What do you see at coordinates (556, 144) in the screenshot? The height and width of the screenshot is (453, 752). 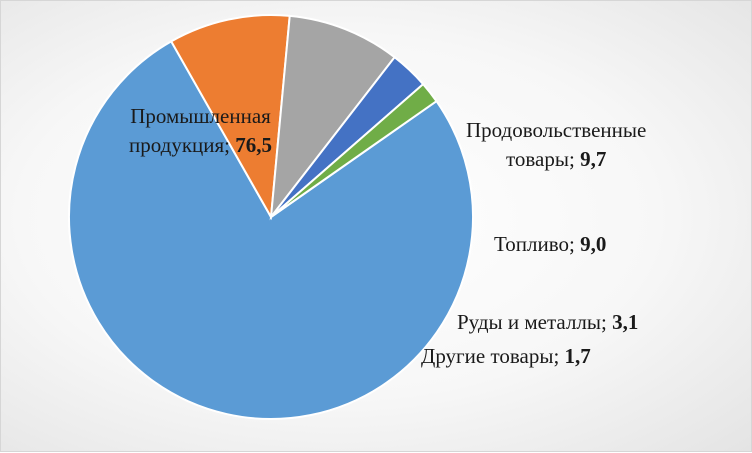 I see `label-food: Продовольственные товары; 9,7` at bounding box center [556, 144].